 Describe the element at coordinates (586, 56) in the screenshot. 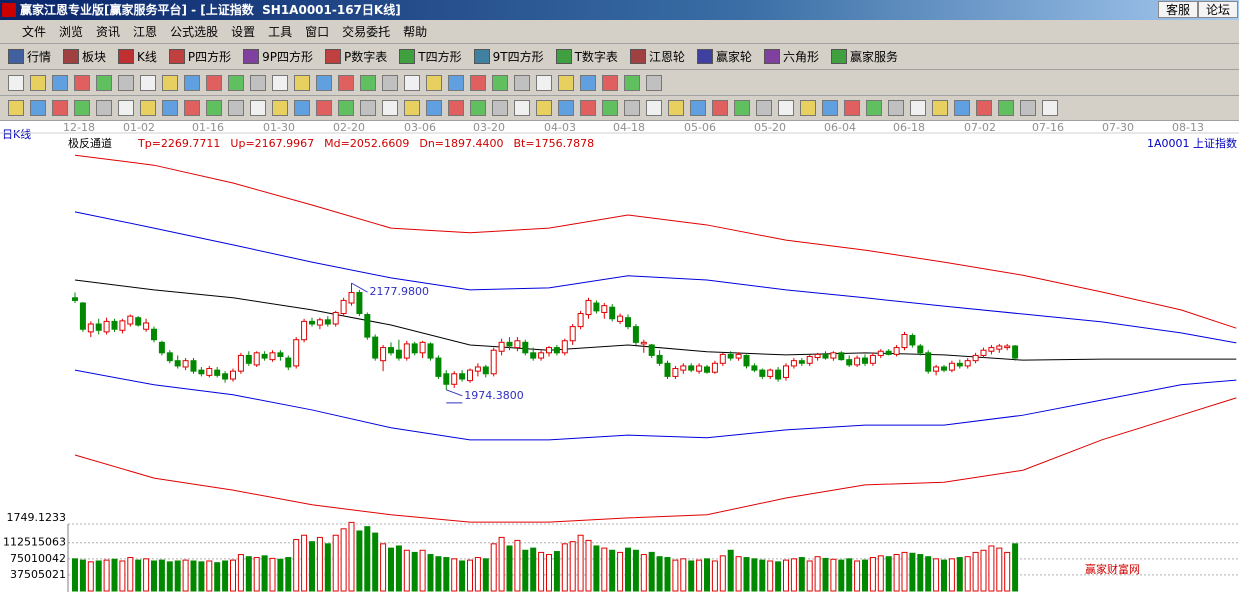

I see `toolbar-button: T数字表` at that location.